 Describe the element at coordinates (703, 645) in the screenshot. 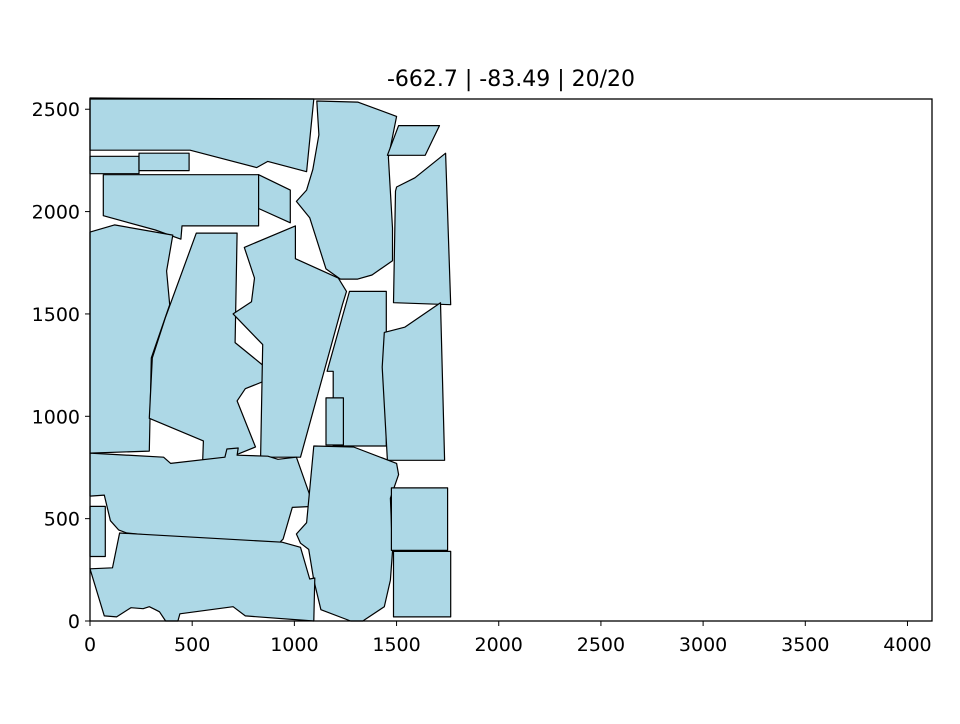

I see `x-tick-label: 3000` at that location.